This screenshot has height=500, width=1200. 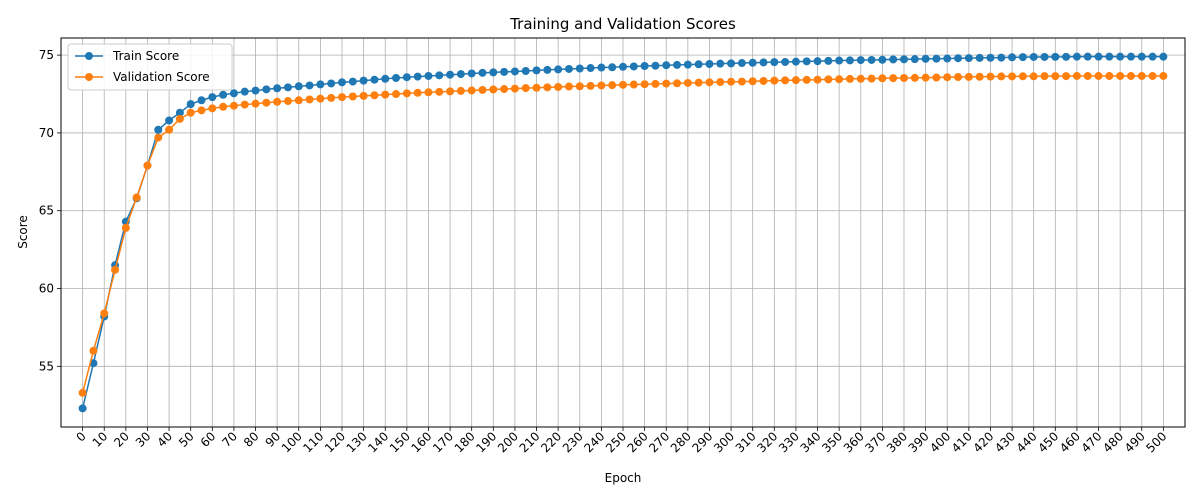 What do you see at coordinates (46, 55) in the screenshot?
I see `y-tick-label: 75` at bounding box center [46, 55].